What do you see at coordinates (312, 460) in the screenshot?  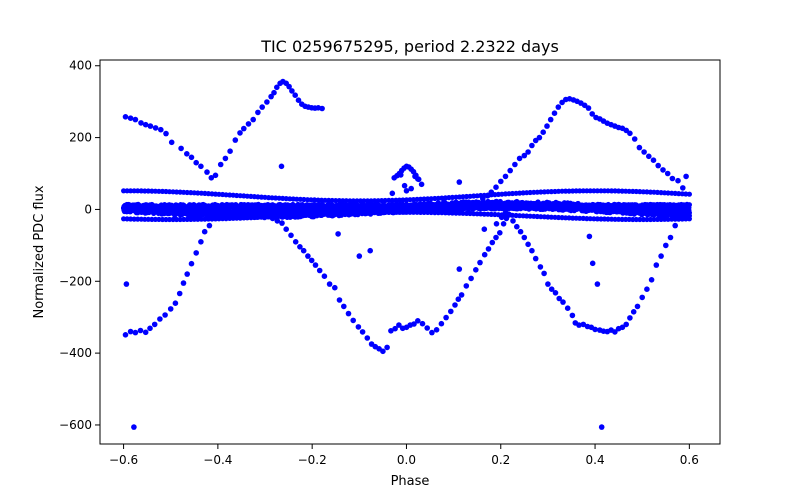 I see `x-tick-label: −0.2` at bounding box center [312, 460].